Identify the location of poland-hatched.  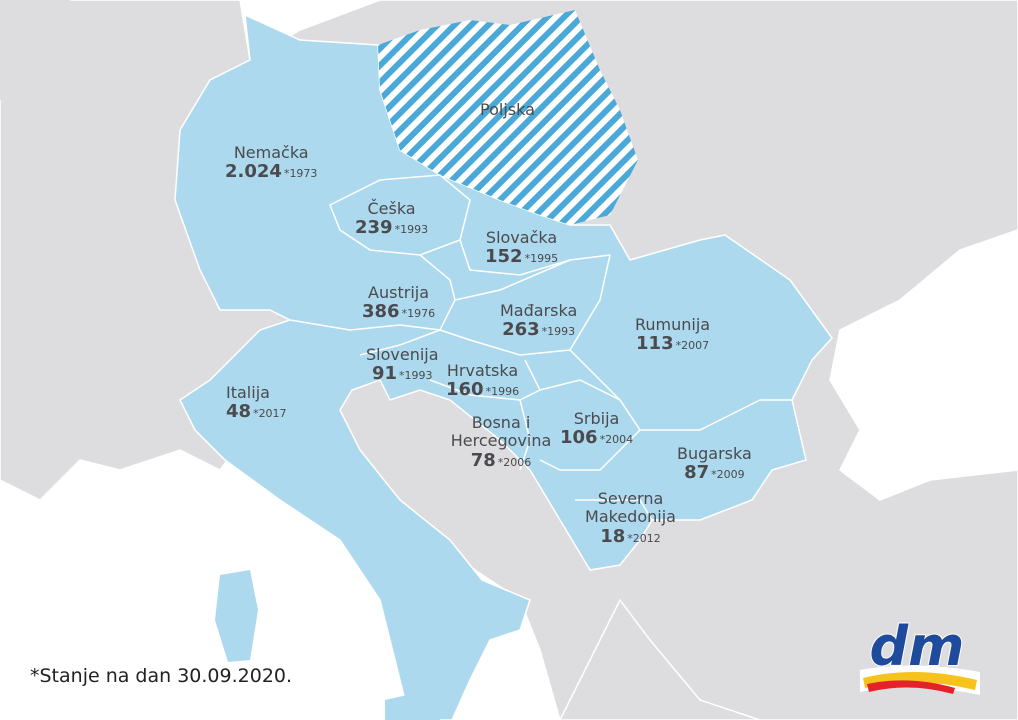
(508, 117).